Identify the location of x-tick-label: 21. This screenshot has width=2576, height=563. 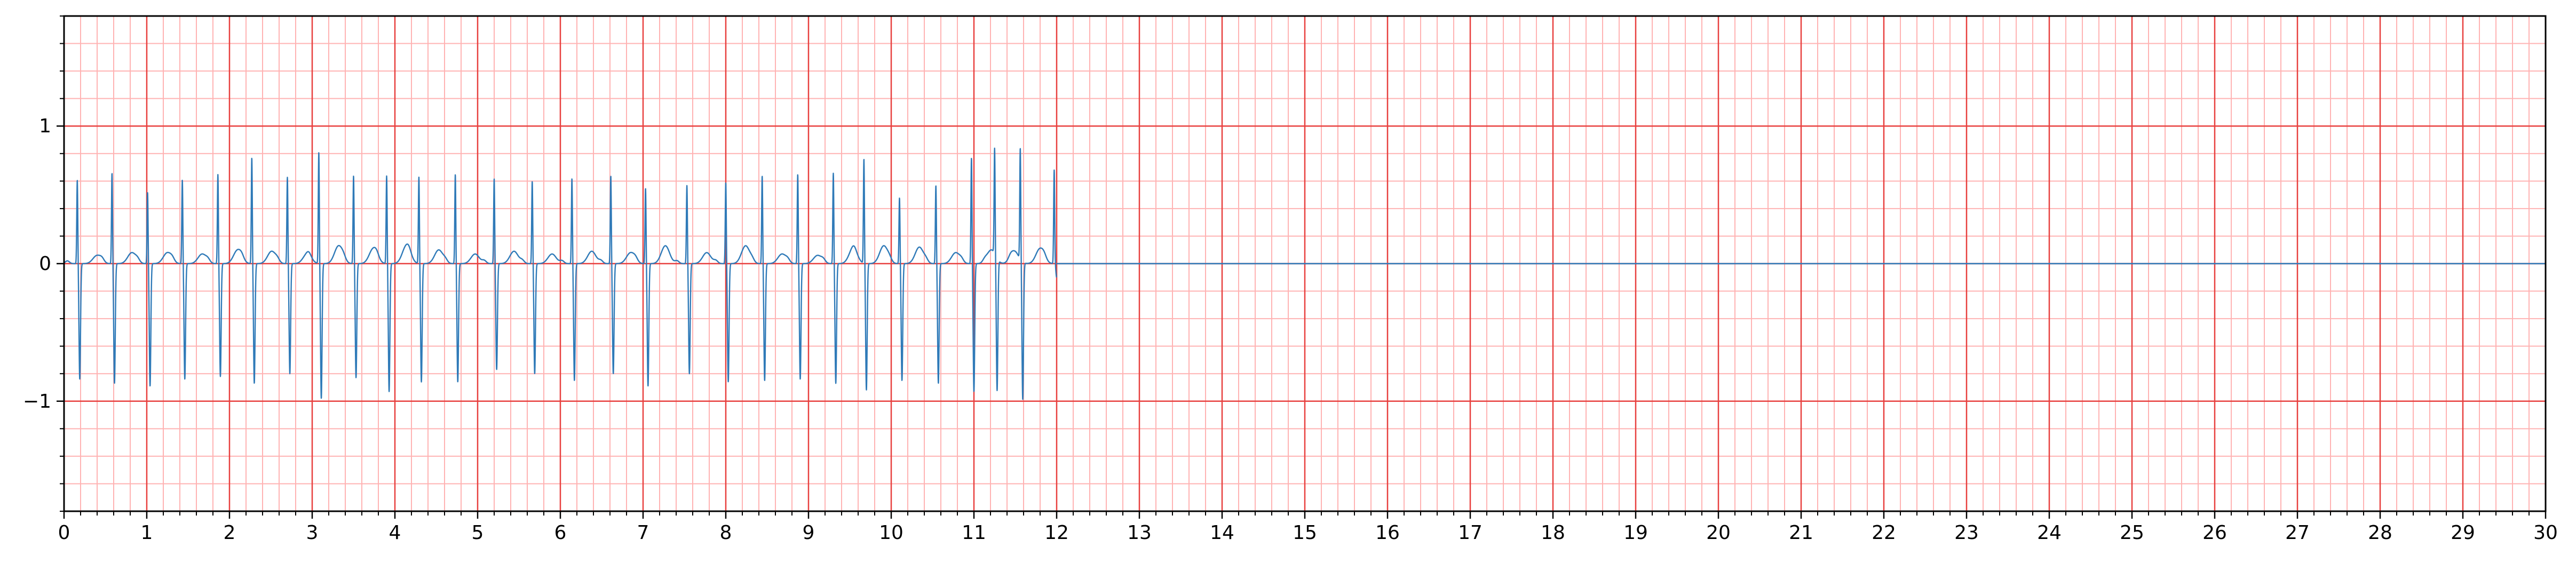
(1801, 533).